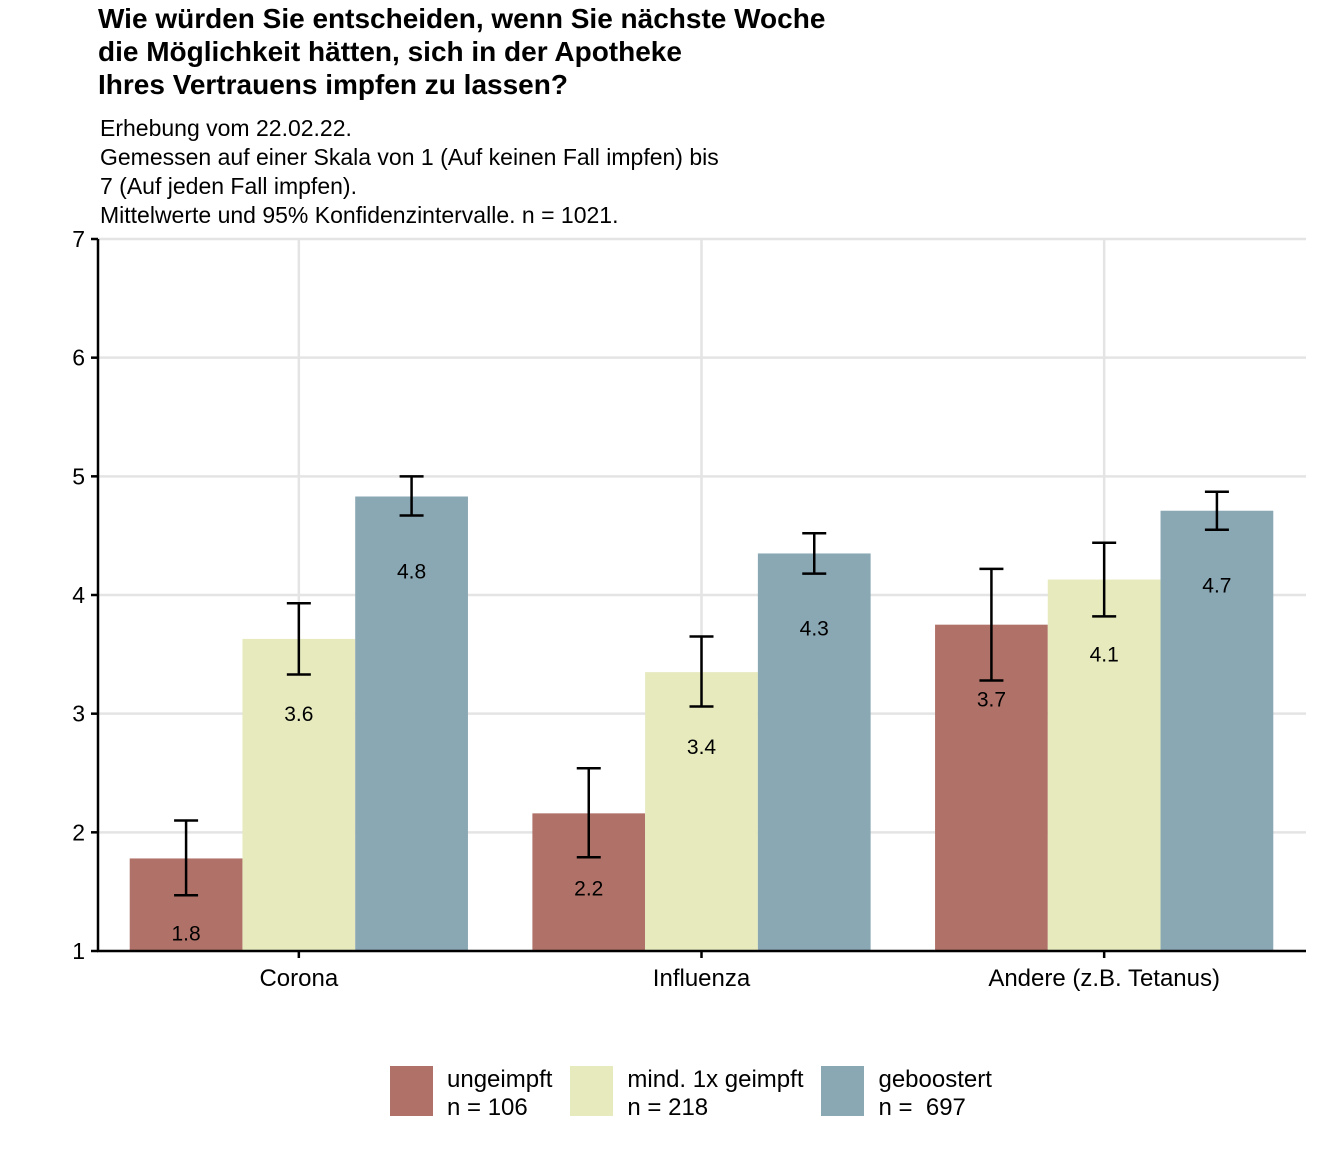  Describe the element at coordinates (78, 714) in the screenshot. I see `y-tick-label: 3` at that location.